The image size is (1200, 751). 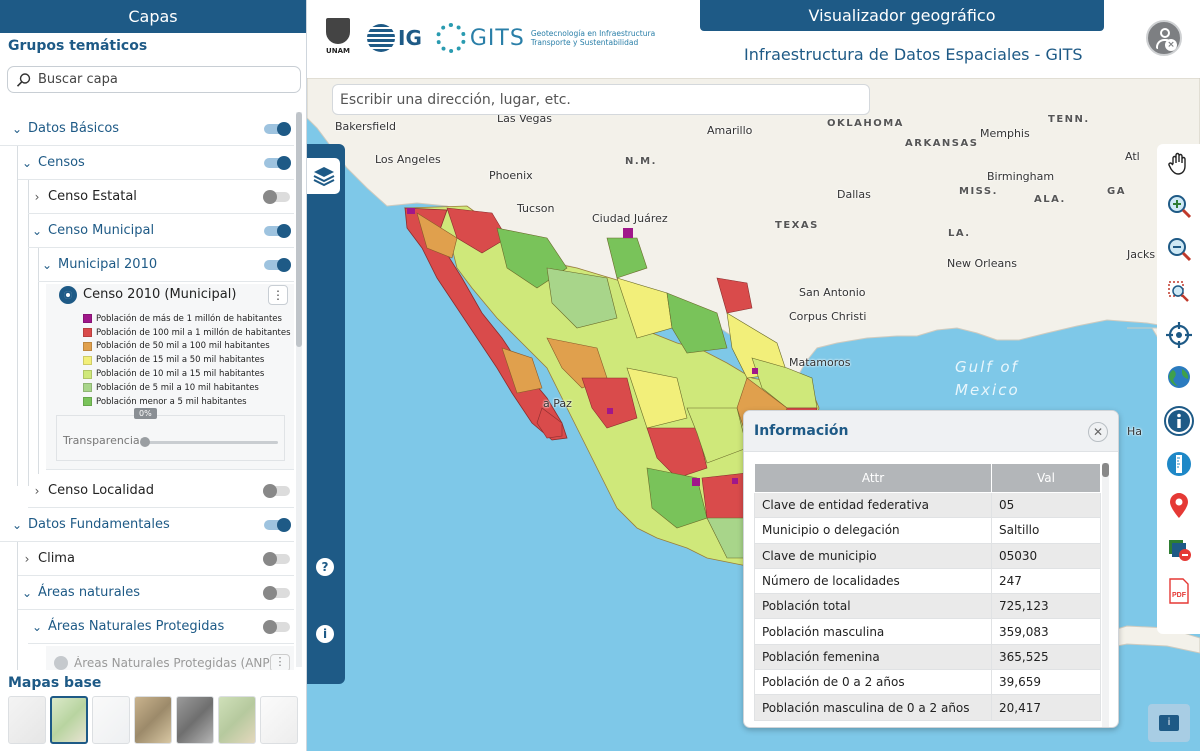 What do you see at coordinates (237, 720) in the screenshot?
I see `basemap-thumb-topo` at bounding box center [237, 720].